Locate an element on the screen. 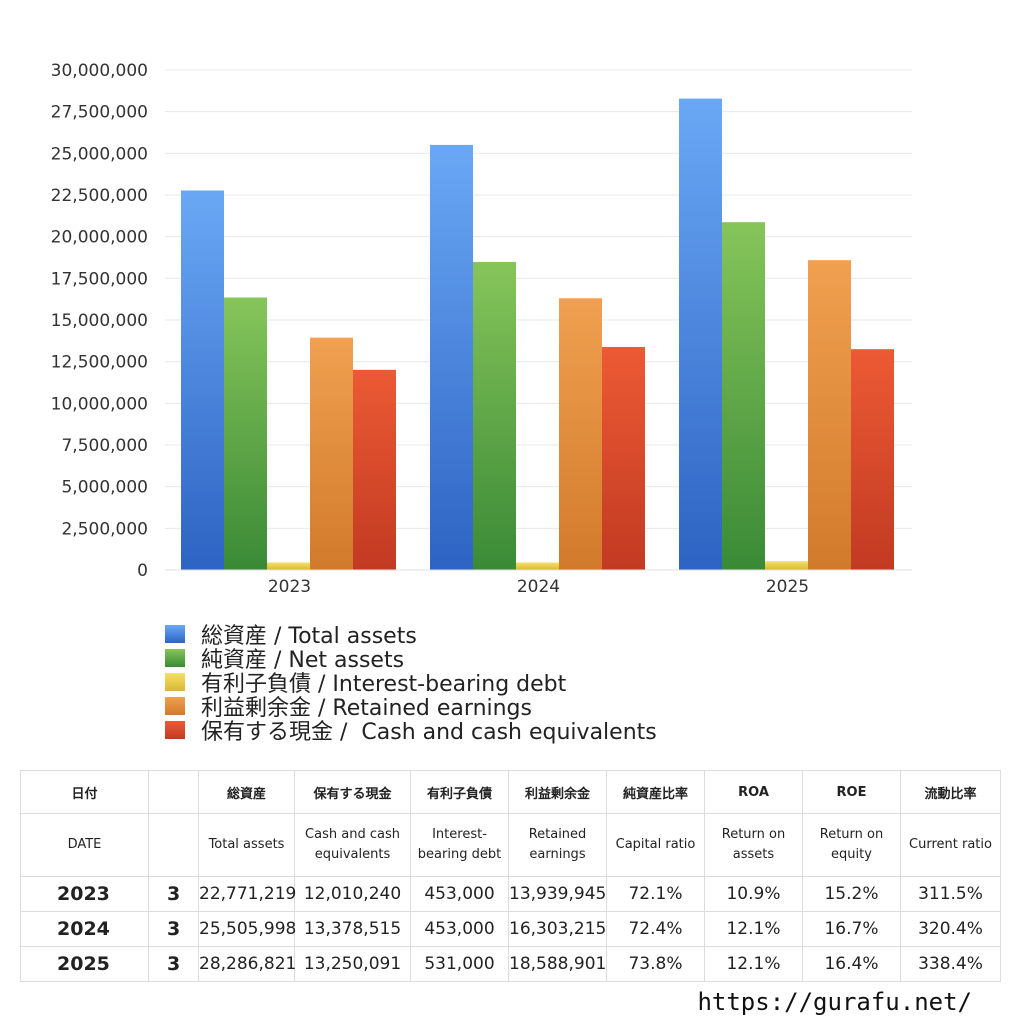 This screenshot has width=1024, height=1024. table-header-en-cell: Return on equity is located at coordinates (851, 845).